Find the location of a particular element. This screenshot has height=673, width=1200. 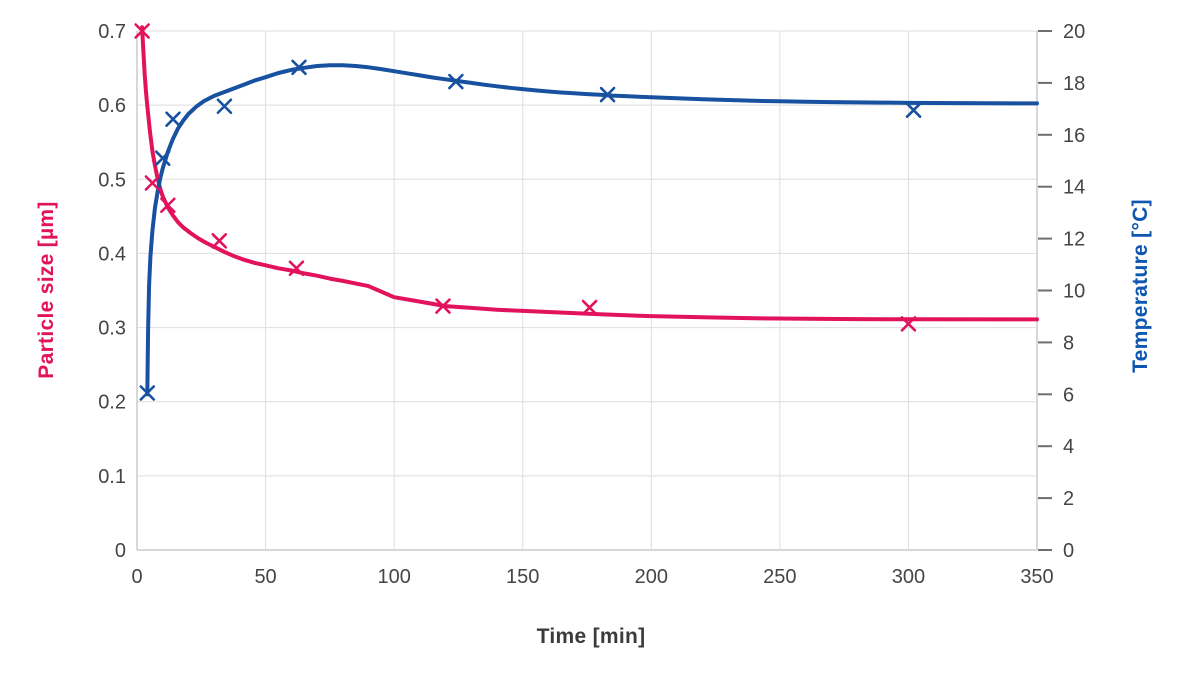

x-tick-label: 150 is located at coordinates (522, 577).